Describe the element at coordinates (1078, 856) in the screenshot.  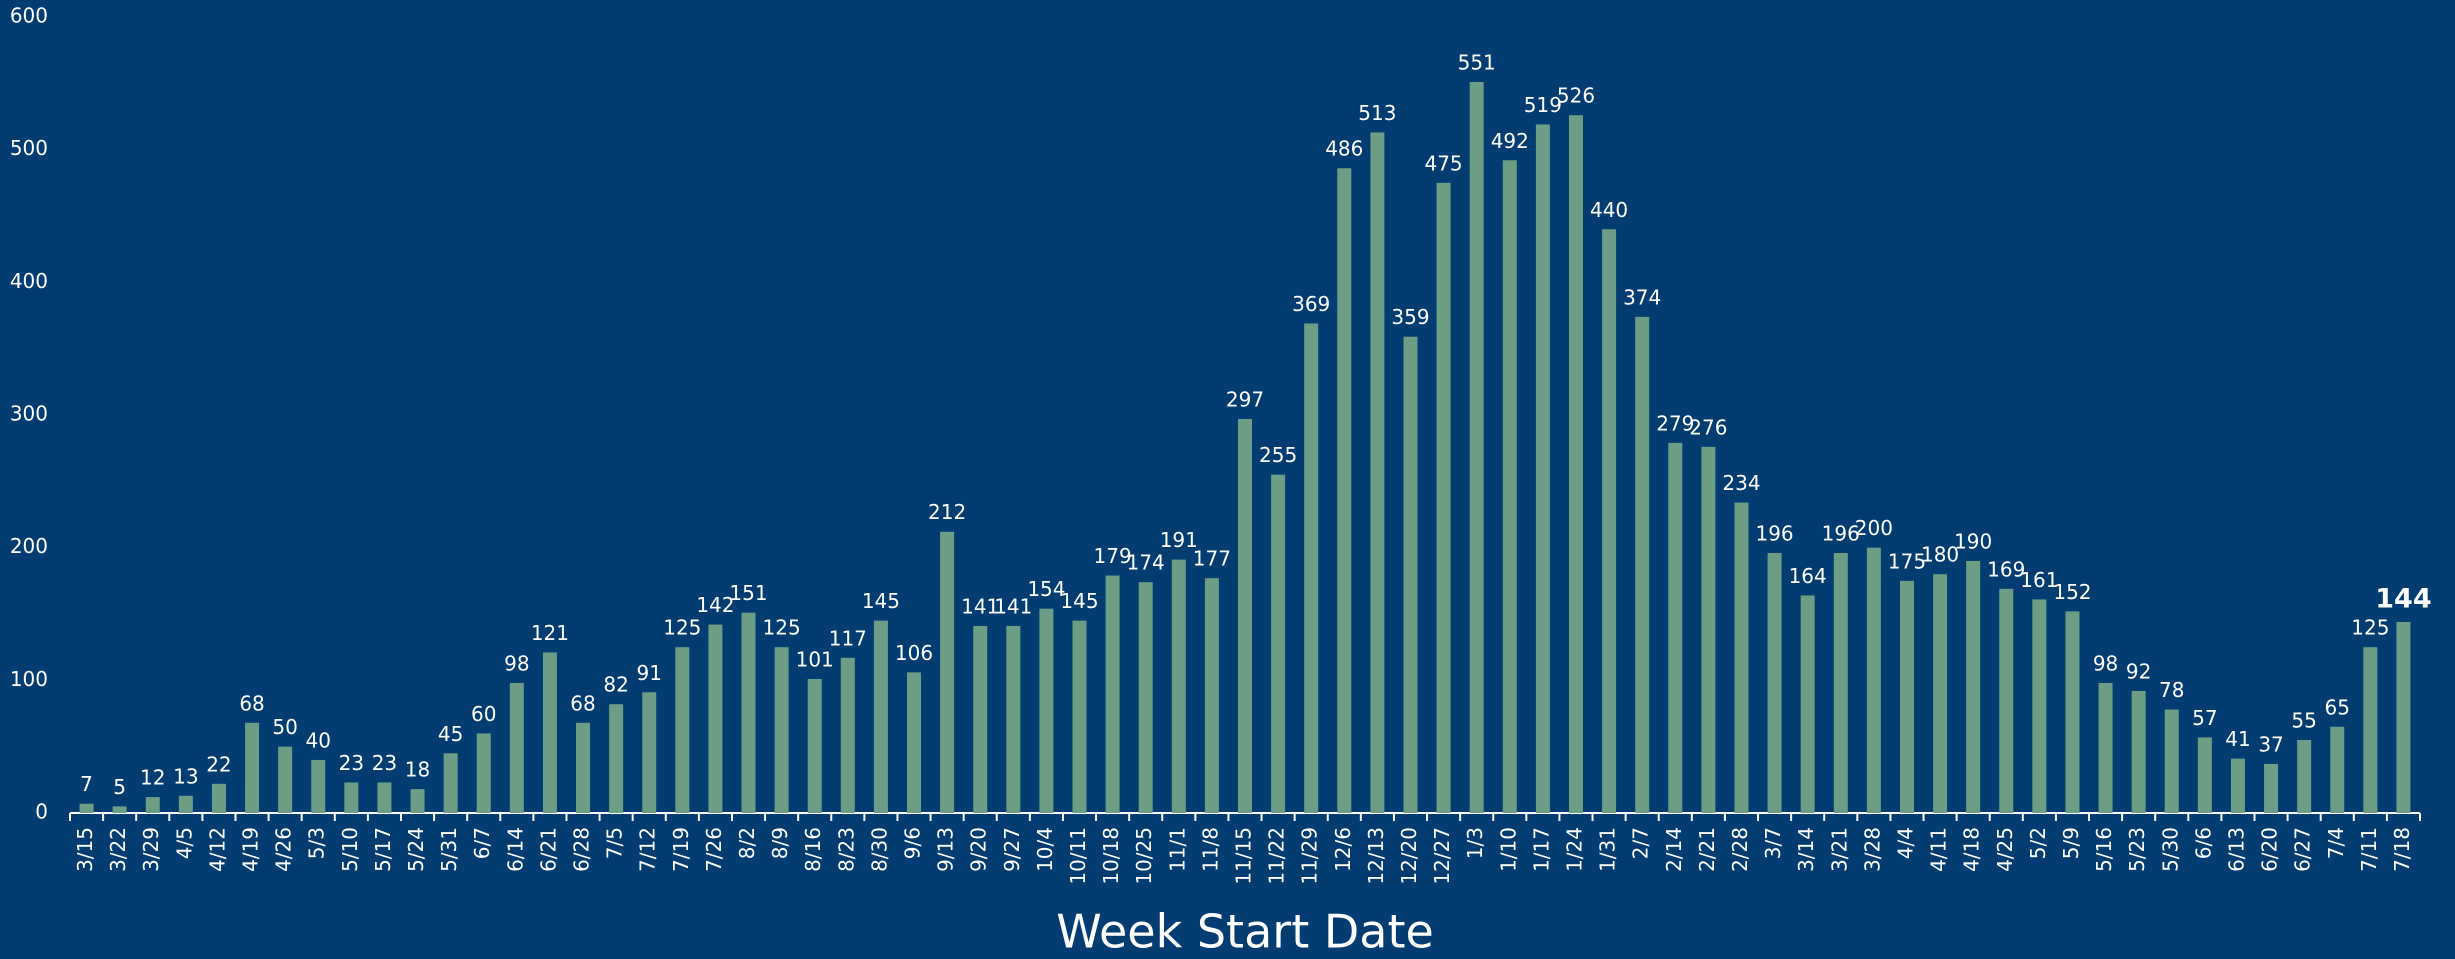
I see `x-tick-label: 10/11` at that location.